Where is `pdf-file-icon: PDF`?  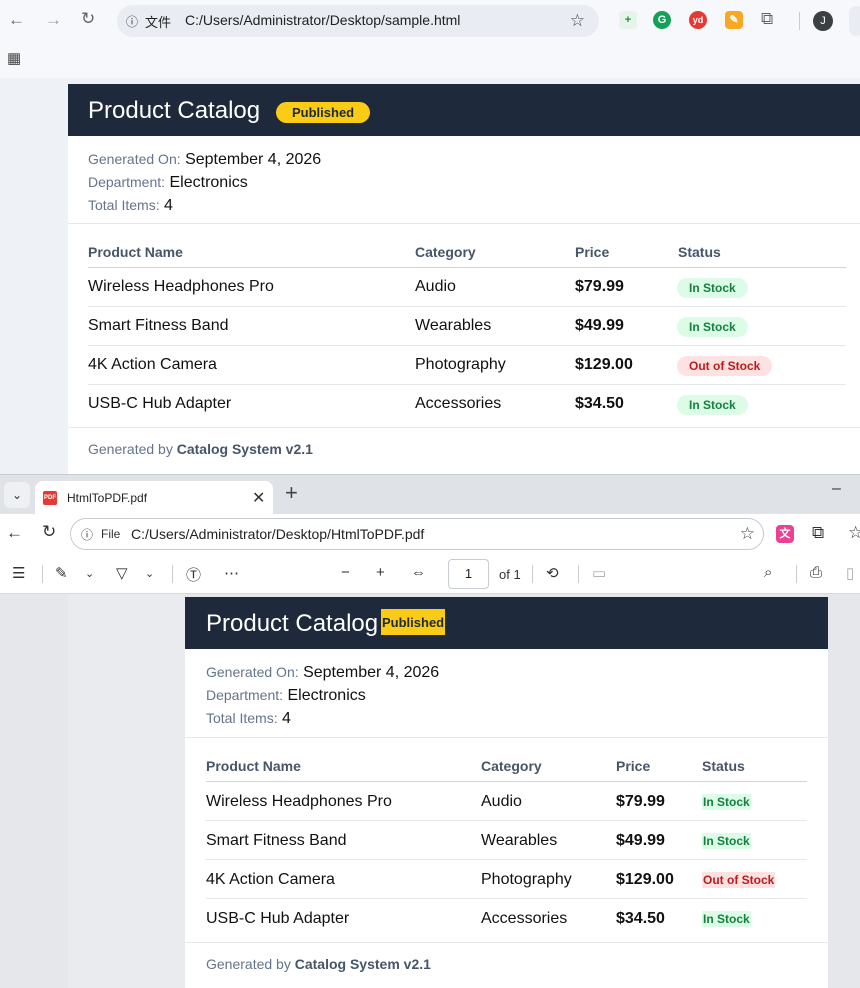 pdf-file-icon: PDF is located at coordinates (50, 498).